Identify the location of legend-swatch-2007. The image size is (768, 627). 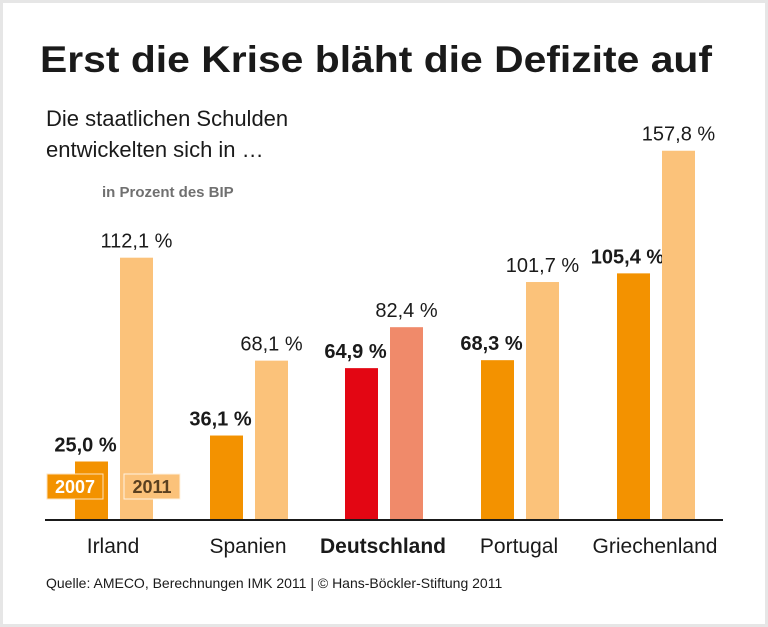
(75, 486).